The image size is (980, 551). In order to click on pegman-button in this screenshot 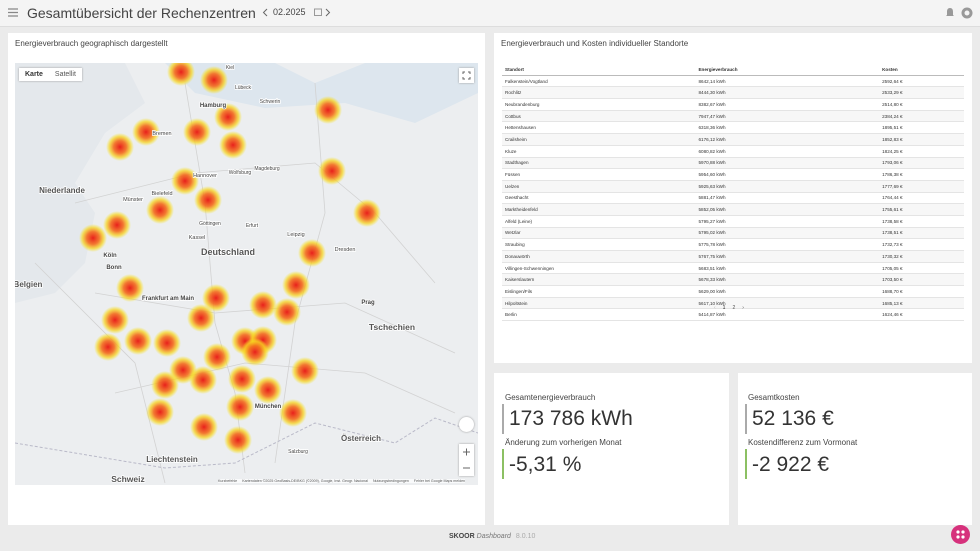, I will do `click(466, 424)`.